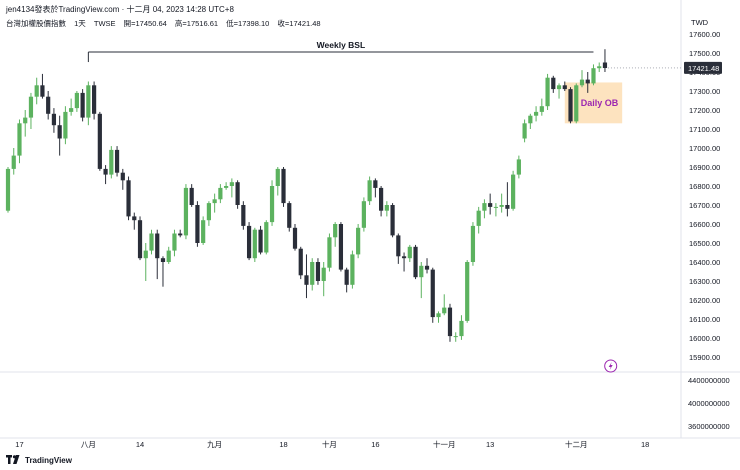  I want to click on price-tick-label: 16400.00, so click(704, 262).